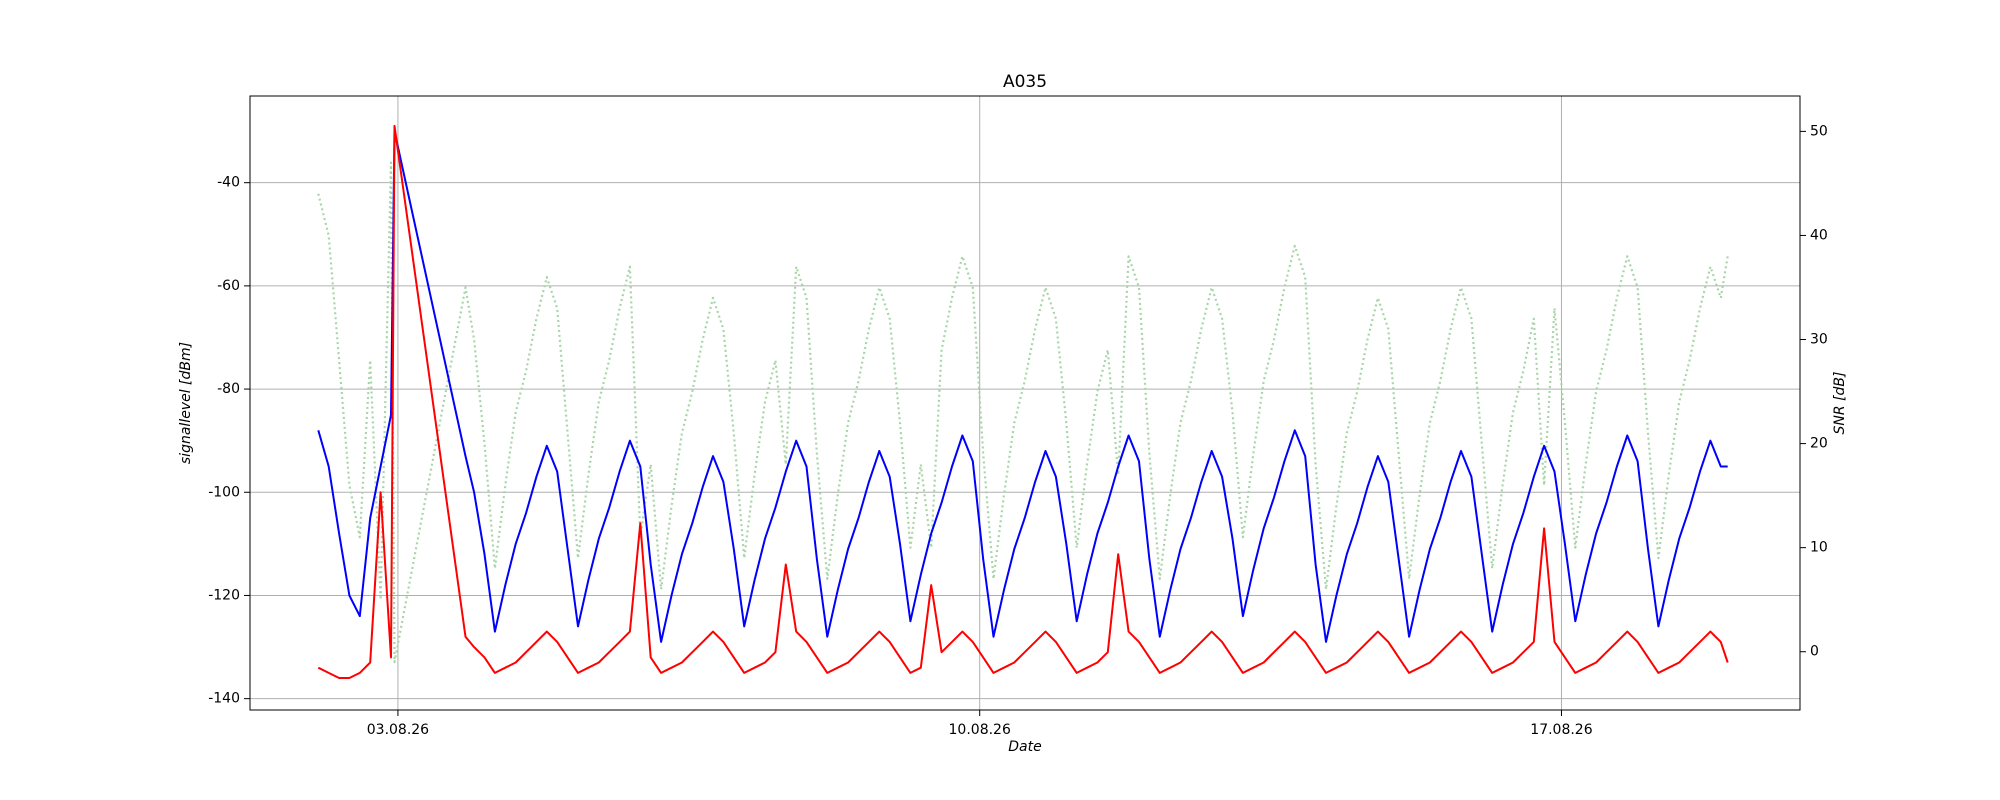  What do you see at coordinates (1819, 235) in the screenshot?
I see `y2-tick-label: 40` at bounding box center [1819, 235].